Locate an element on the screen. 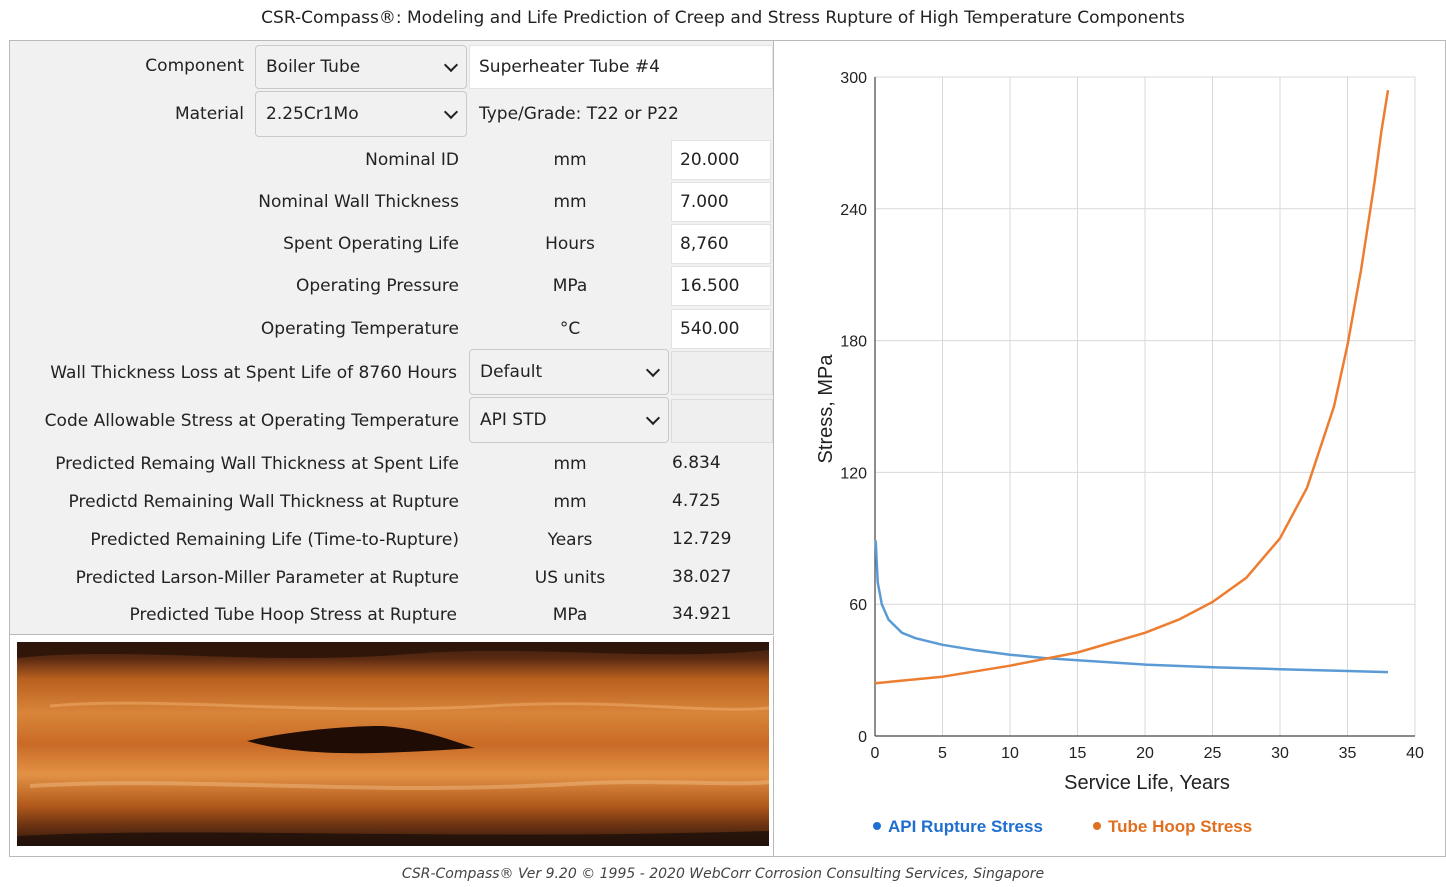  component-name-value: Superheater Tube #4 is located at coordinates (569, 67).